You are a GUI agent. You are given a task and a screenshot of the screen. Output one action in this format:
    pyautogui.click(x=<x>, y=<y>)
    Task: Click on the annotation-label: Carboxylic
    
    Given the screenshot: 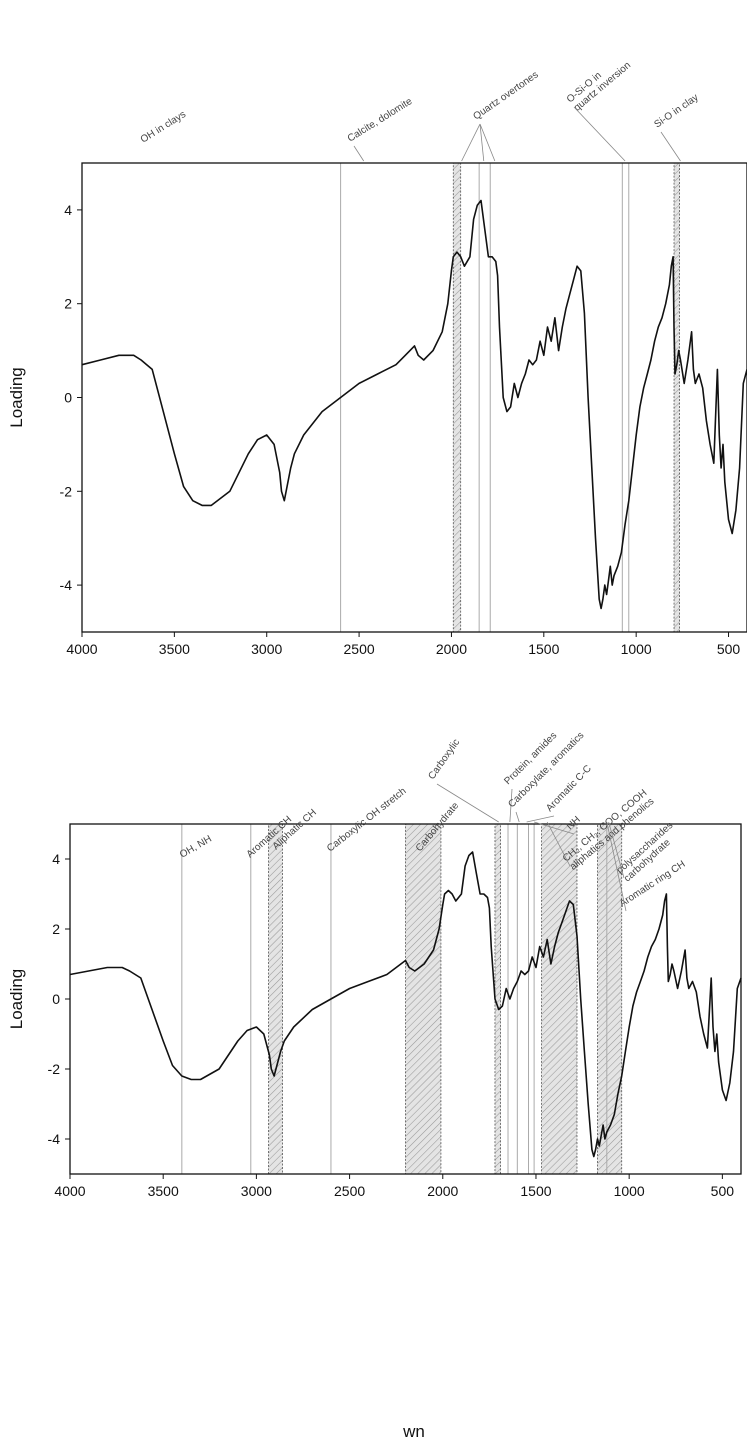 What is the action you would take?
    pyautogui.click(x=444, y=759)
    